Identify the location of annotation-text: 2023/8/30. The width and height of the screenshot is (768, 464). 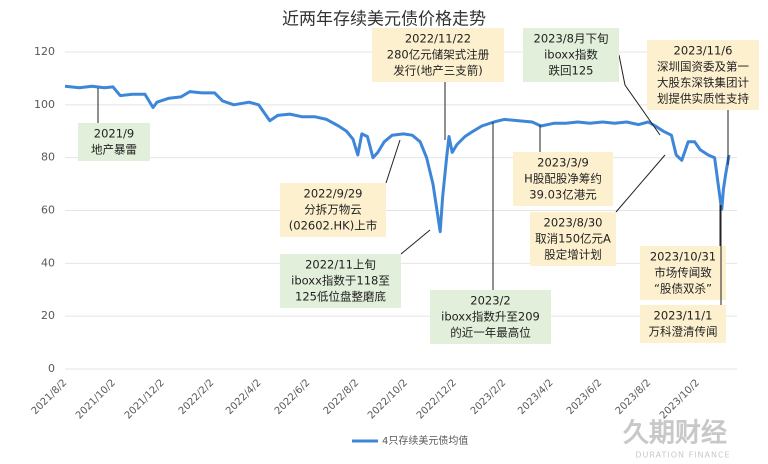
(573, 223).